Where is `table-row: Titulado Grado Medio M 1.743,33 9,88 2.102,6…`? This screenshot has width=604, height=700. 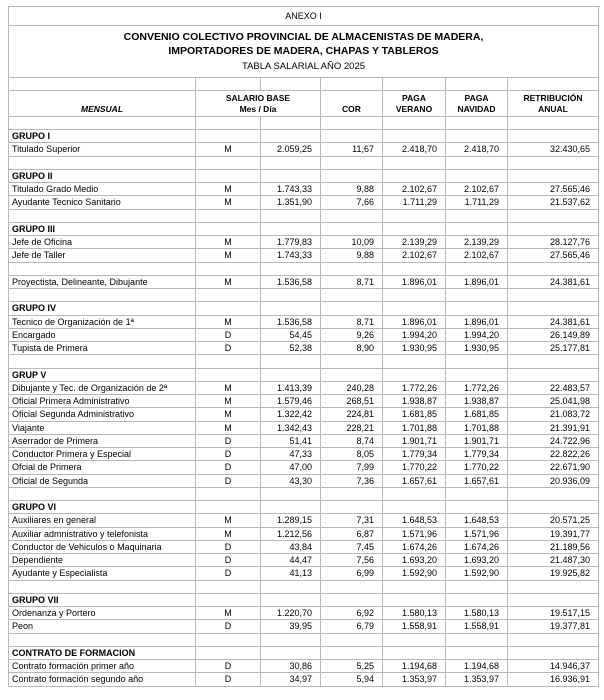 table-row: Titulado Grado Medio M 1.743,33 9,88 2.102,6… is located at coordinates (304, 190).